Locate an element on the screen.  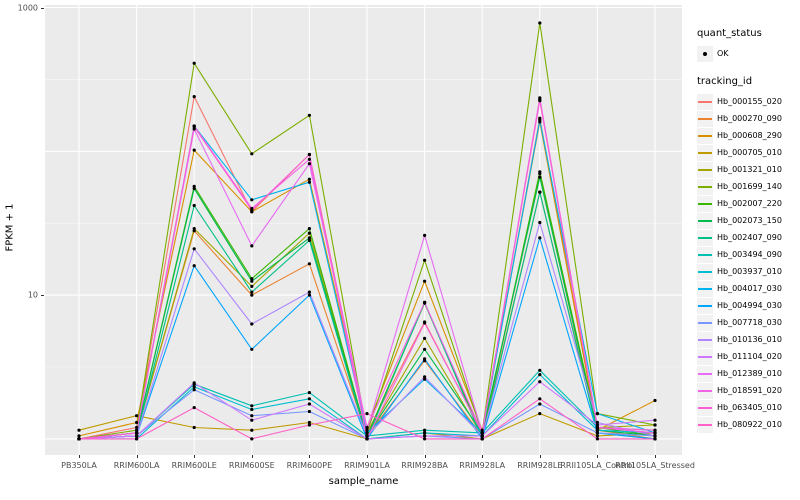
legend-item: Hb_002073_150 is located at coordinates (747, 220).